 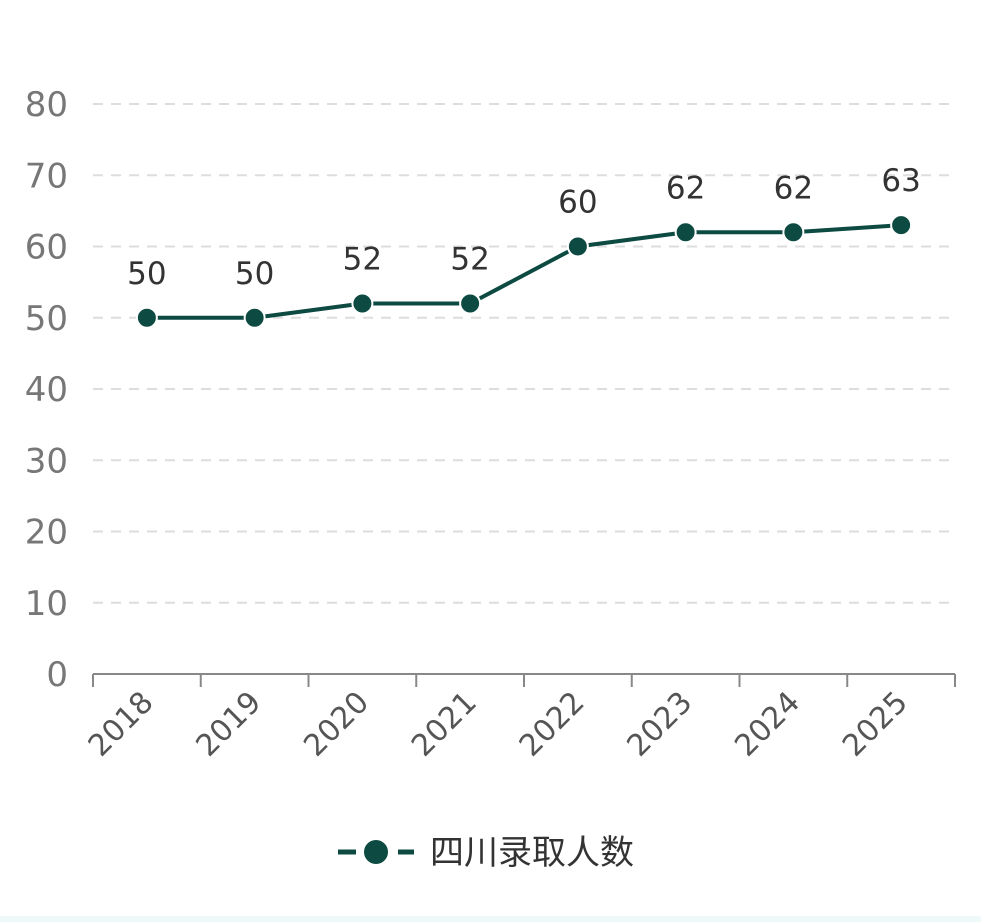 What do you see at coordinates (46, 461) in the screenshot?
I see `y-tick-label: 30` at bounding box center [46, 461].